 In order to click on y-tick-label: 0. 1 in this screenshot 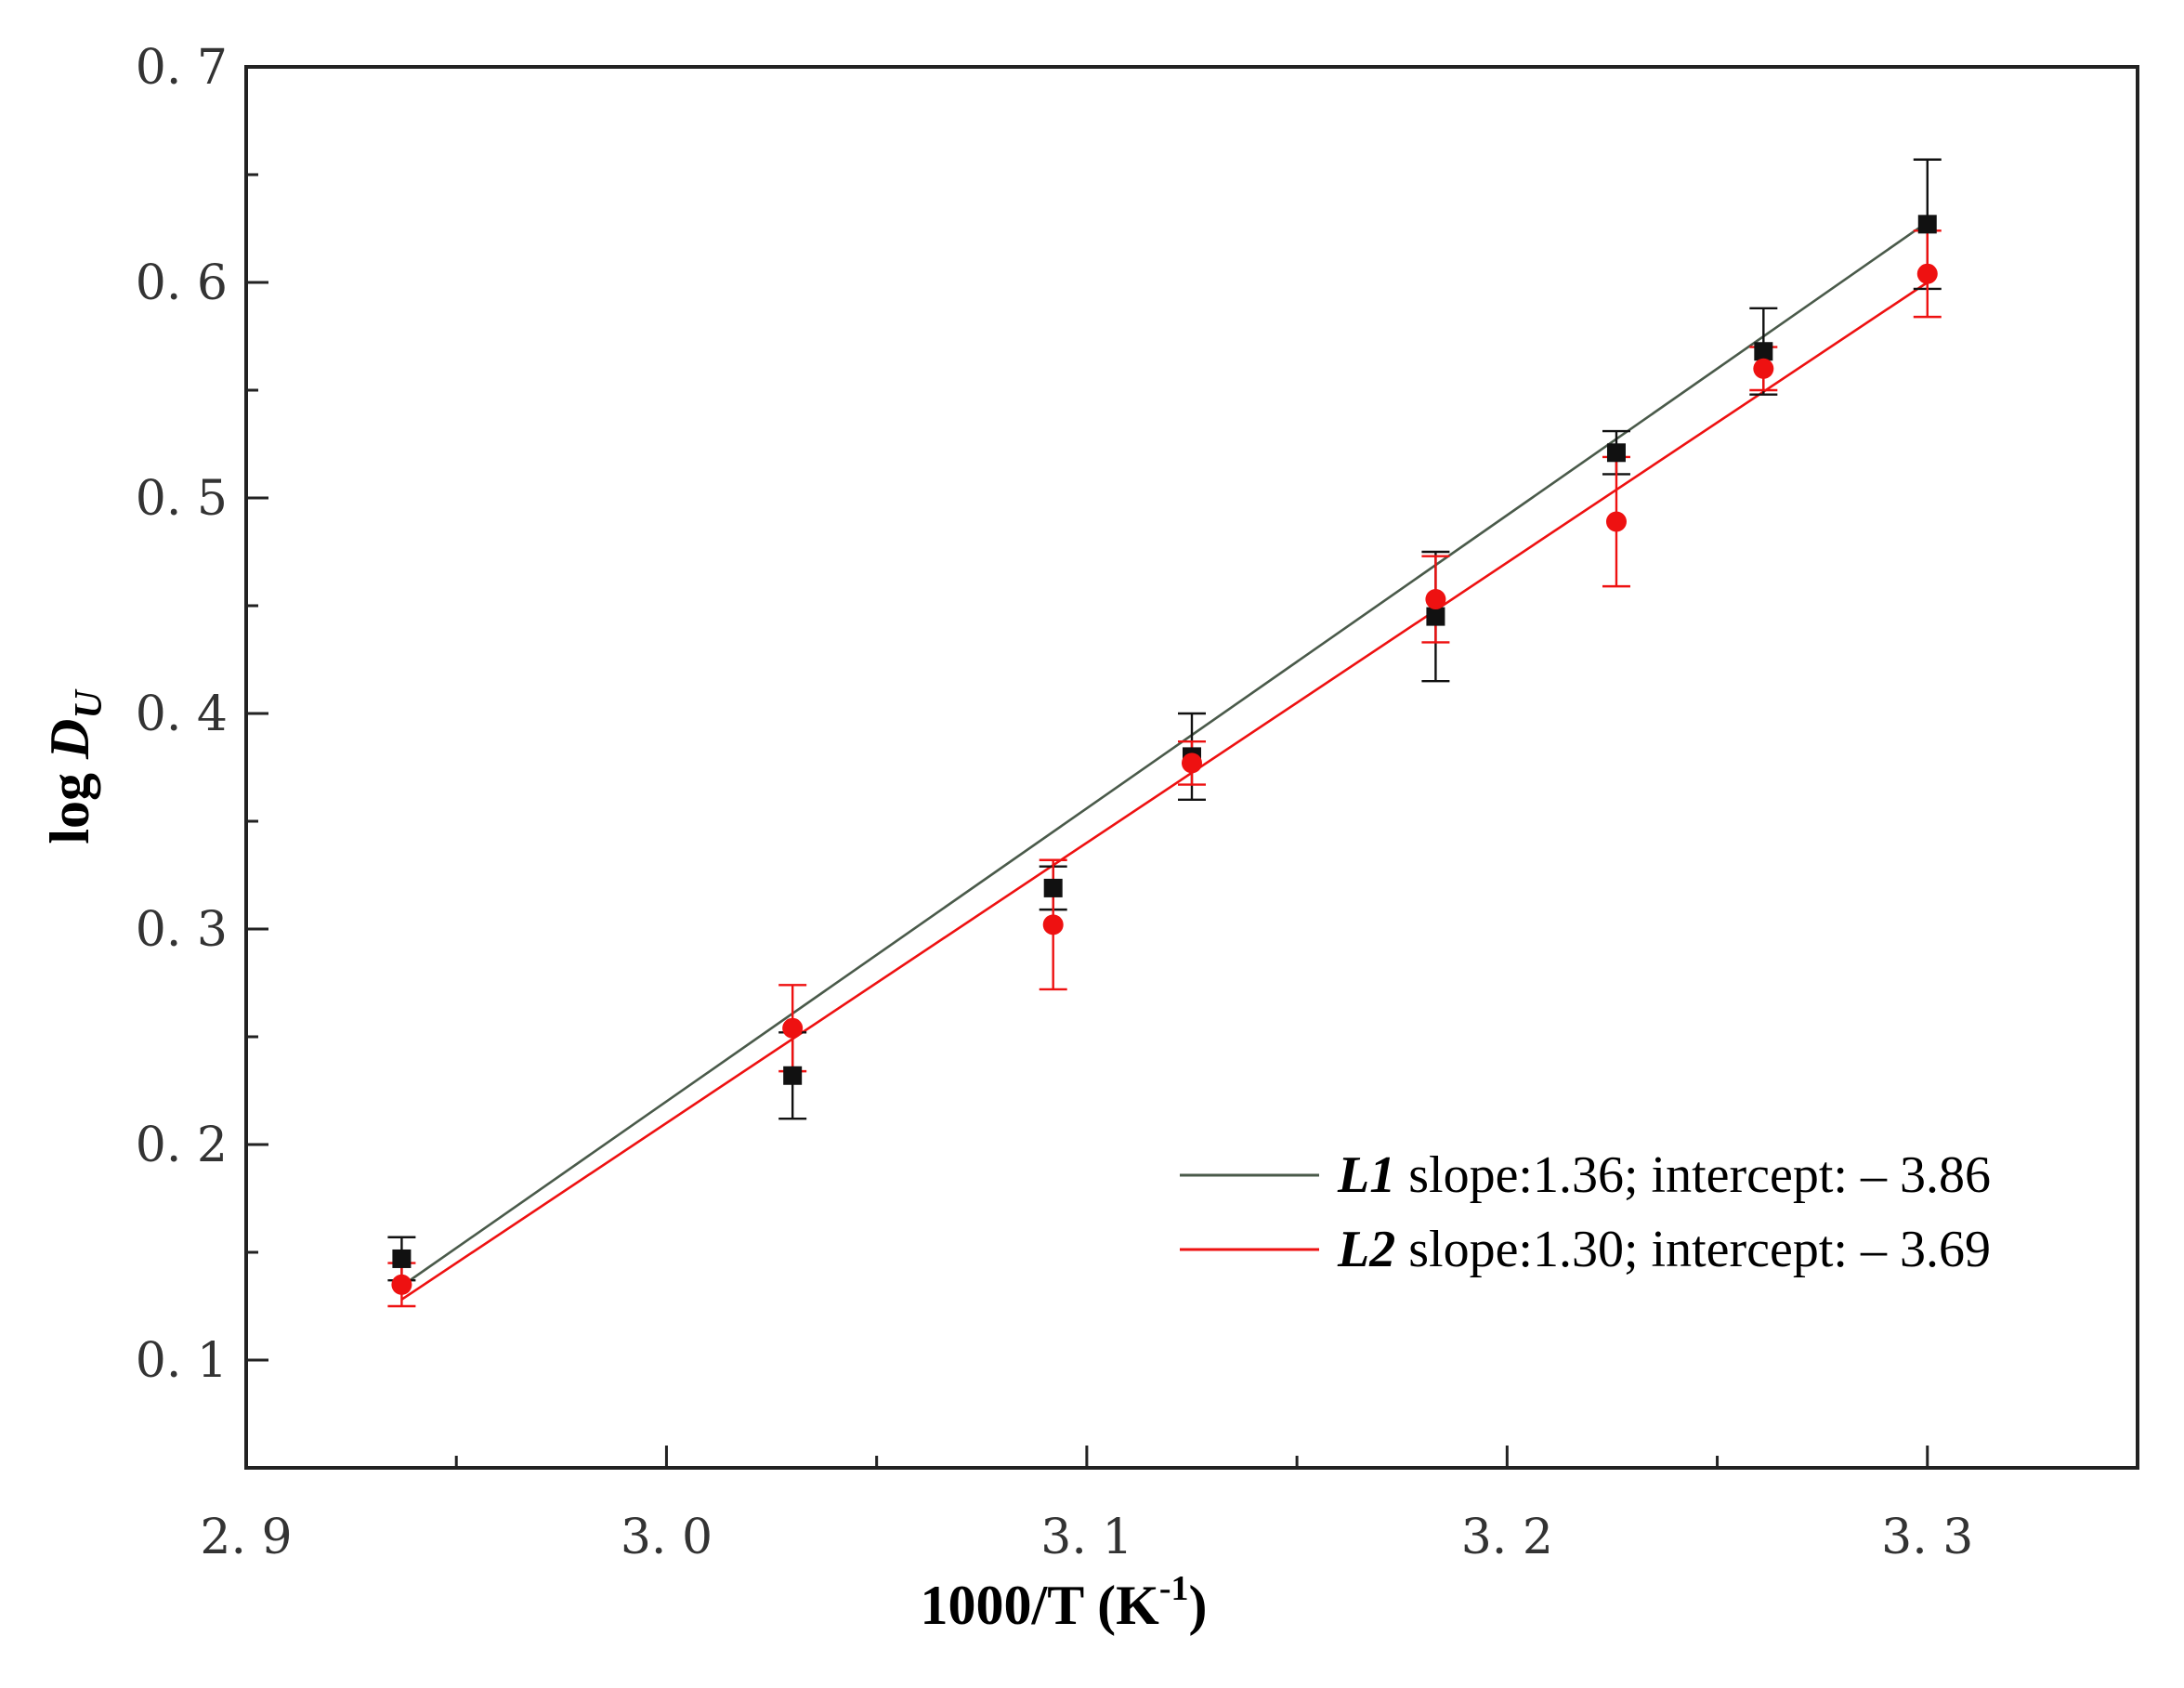, I will do `click(182, 1361)`.